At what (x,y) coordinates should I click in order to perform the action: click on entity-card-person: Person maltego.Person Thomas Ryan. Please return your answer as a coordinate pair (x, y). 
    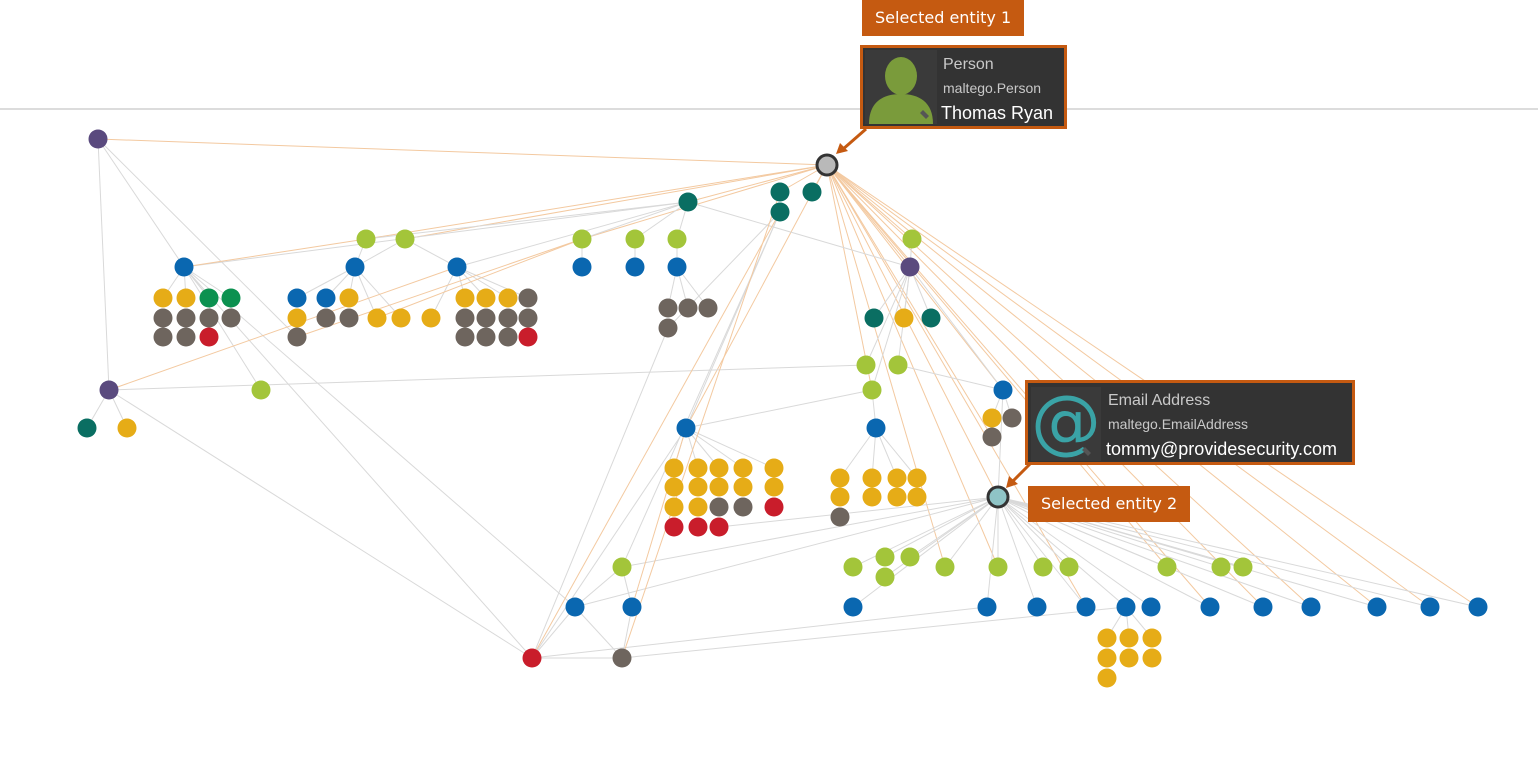
    Looking at the image, I should click on (963, 87).